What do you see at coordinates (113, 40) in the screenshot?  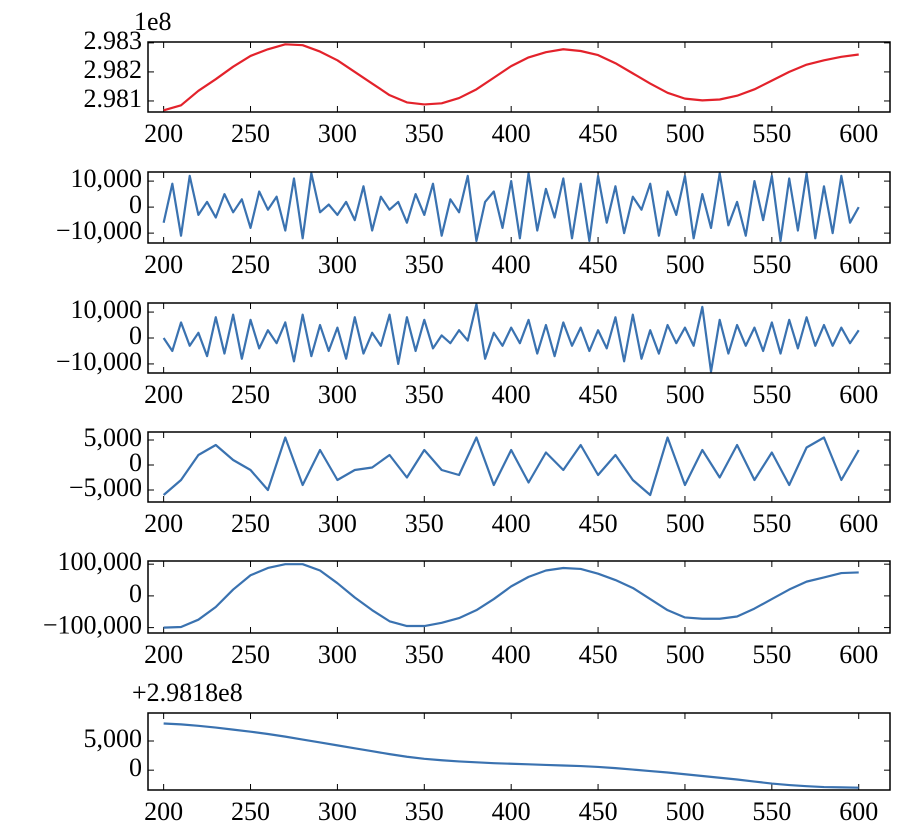 I see `y-tick-label: 2.983` at bounding box center [113, 40].